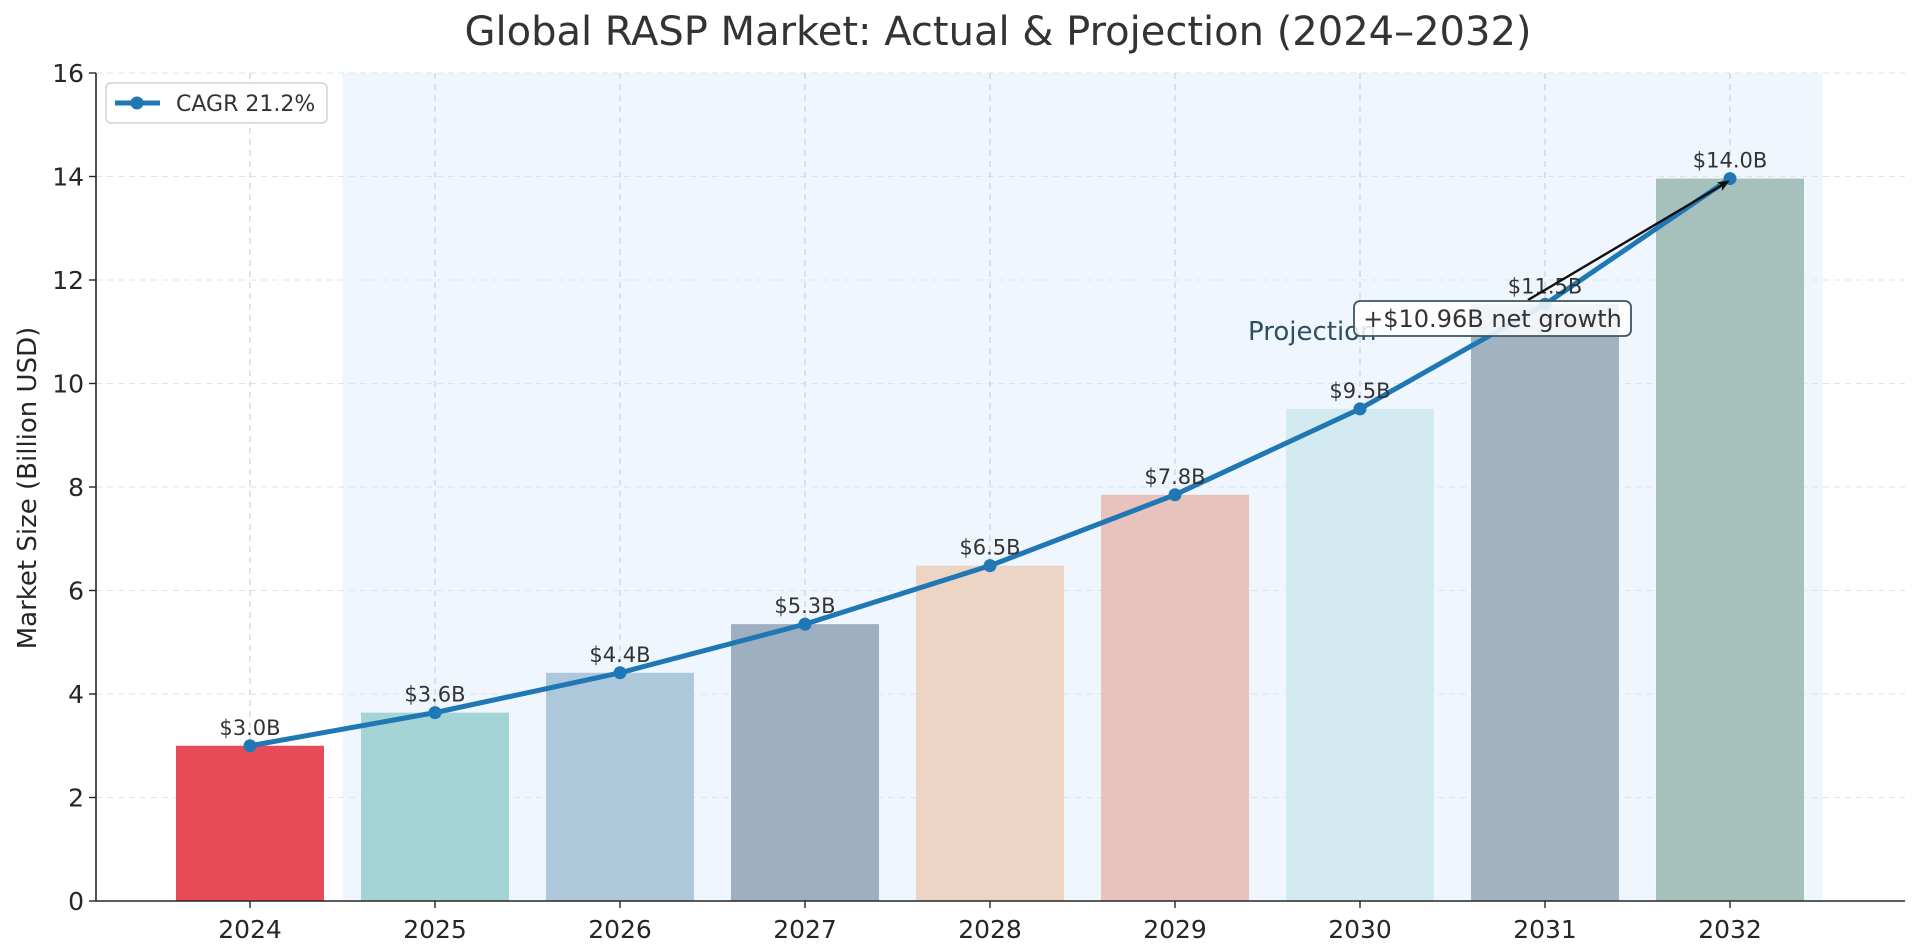  What do you see at coordinates (1489, 263) in the screenshot?
I see `annotation-layer: Projection+$10.96B net growth` at bounding box center [1489, 263].